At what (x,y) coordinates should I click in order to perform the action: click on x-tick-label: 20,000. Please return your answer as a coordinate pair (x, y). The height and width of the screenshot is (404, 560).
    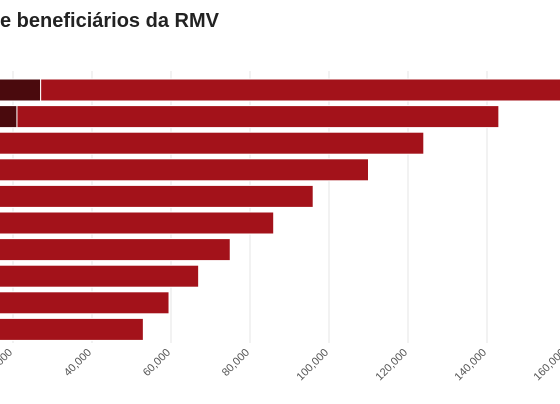
    Looking at the image, I should click on (7, 363).